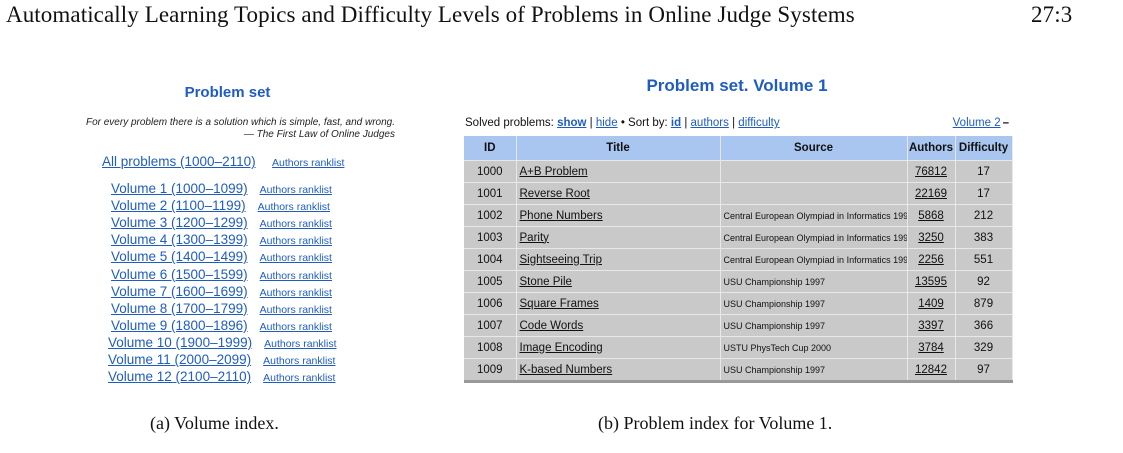 The width and height of the screenshot is (1123, 453). I want to click on table-header-row: ID Title Source Authors Difficulty, so click(738, 148).